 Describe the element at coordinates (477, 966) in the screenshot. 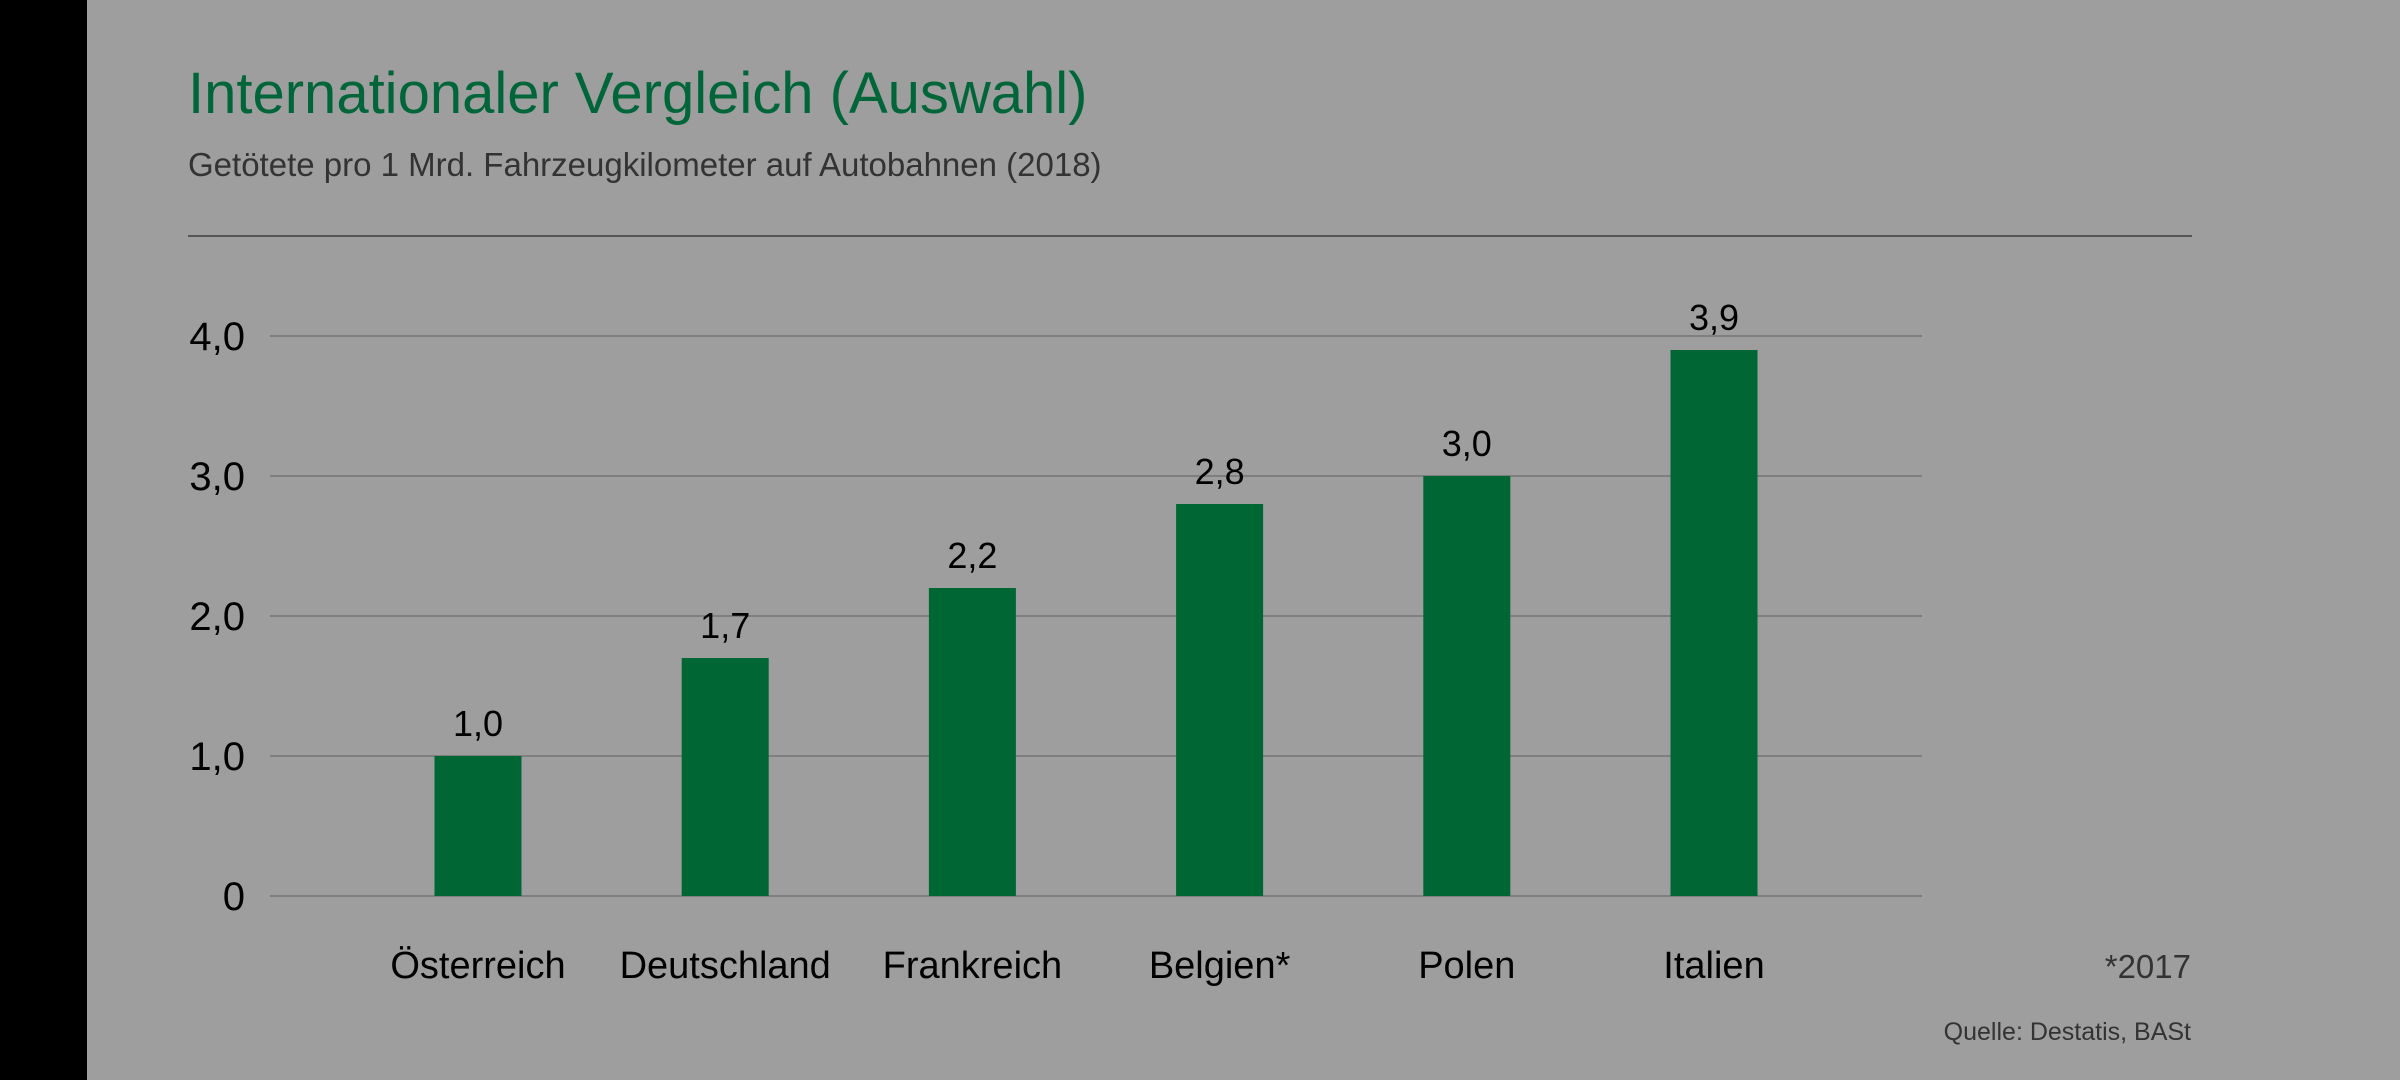

I see `x-tick-label: Österreich` at that location.